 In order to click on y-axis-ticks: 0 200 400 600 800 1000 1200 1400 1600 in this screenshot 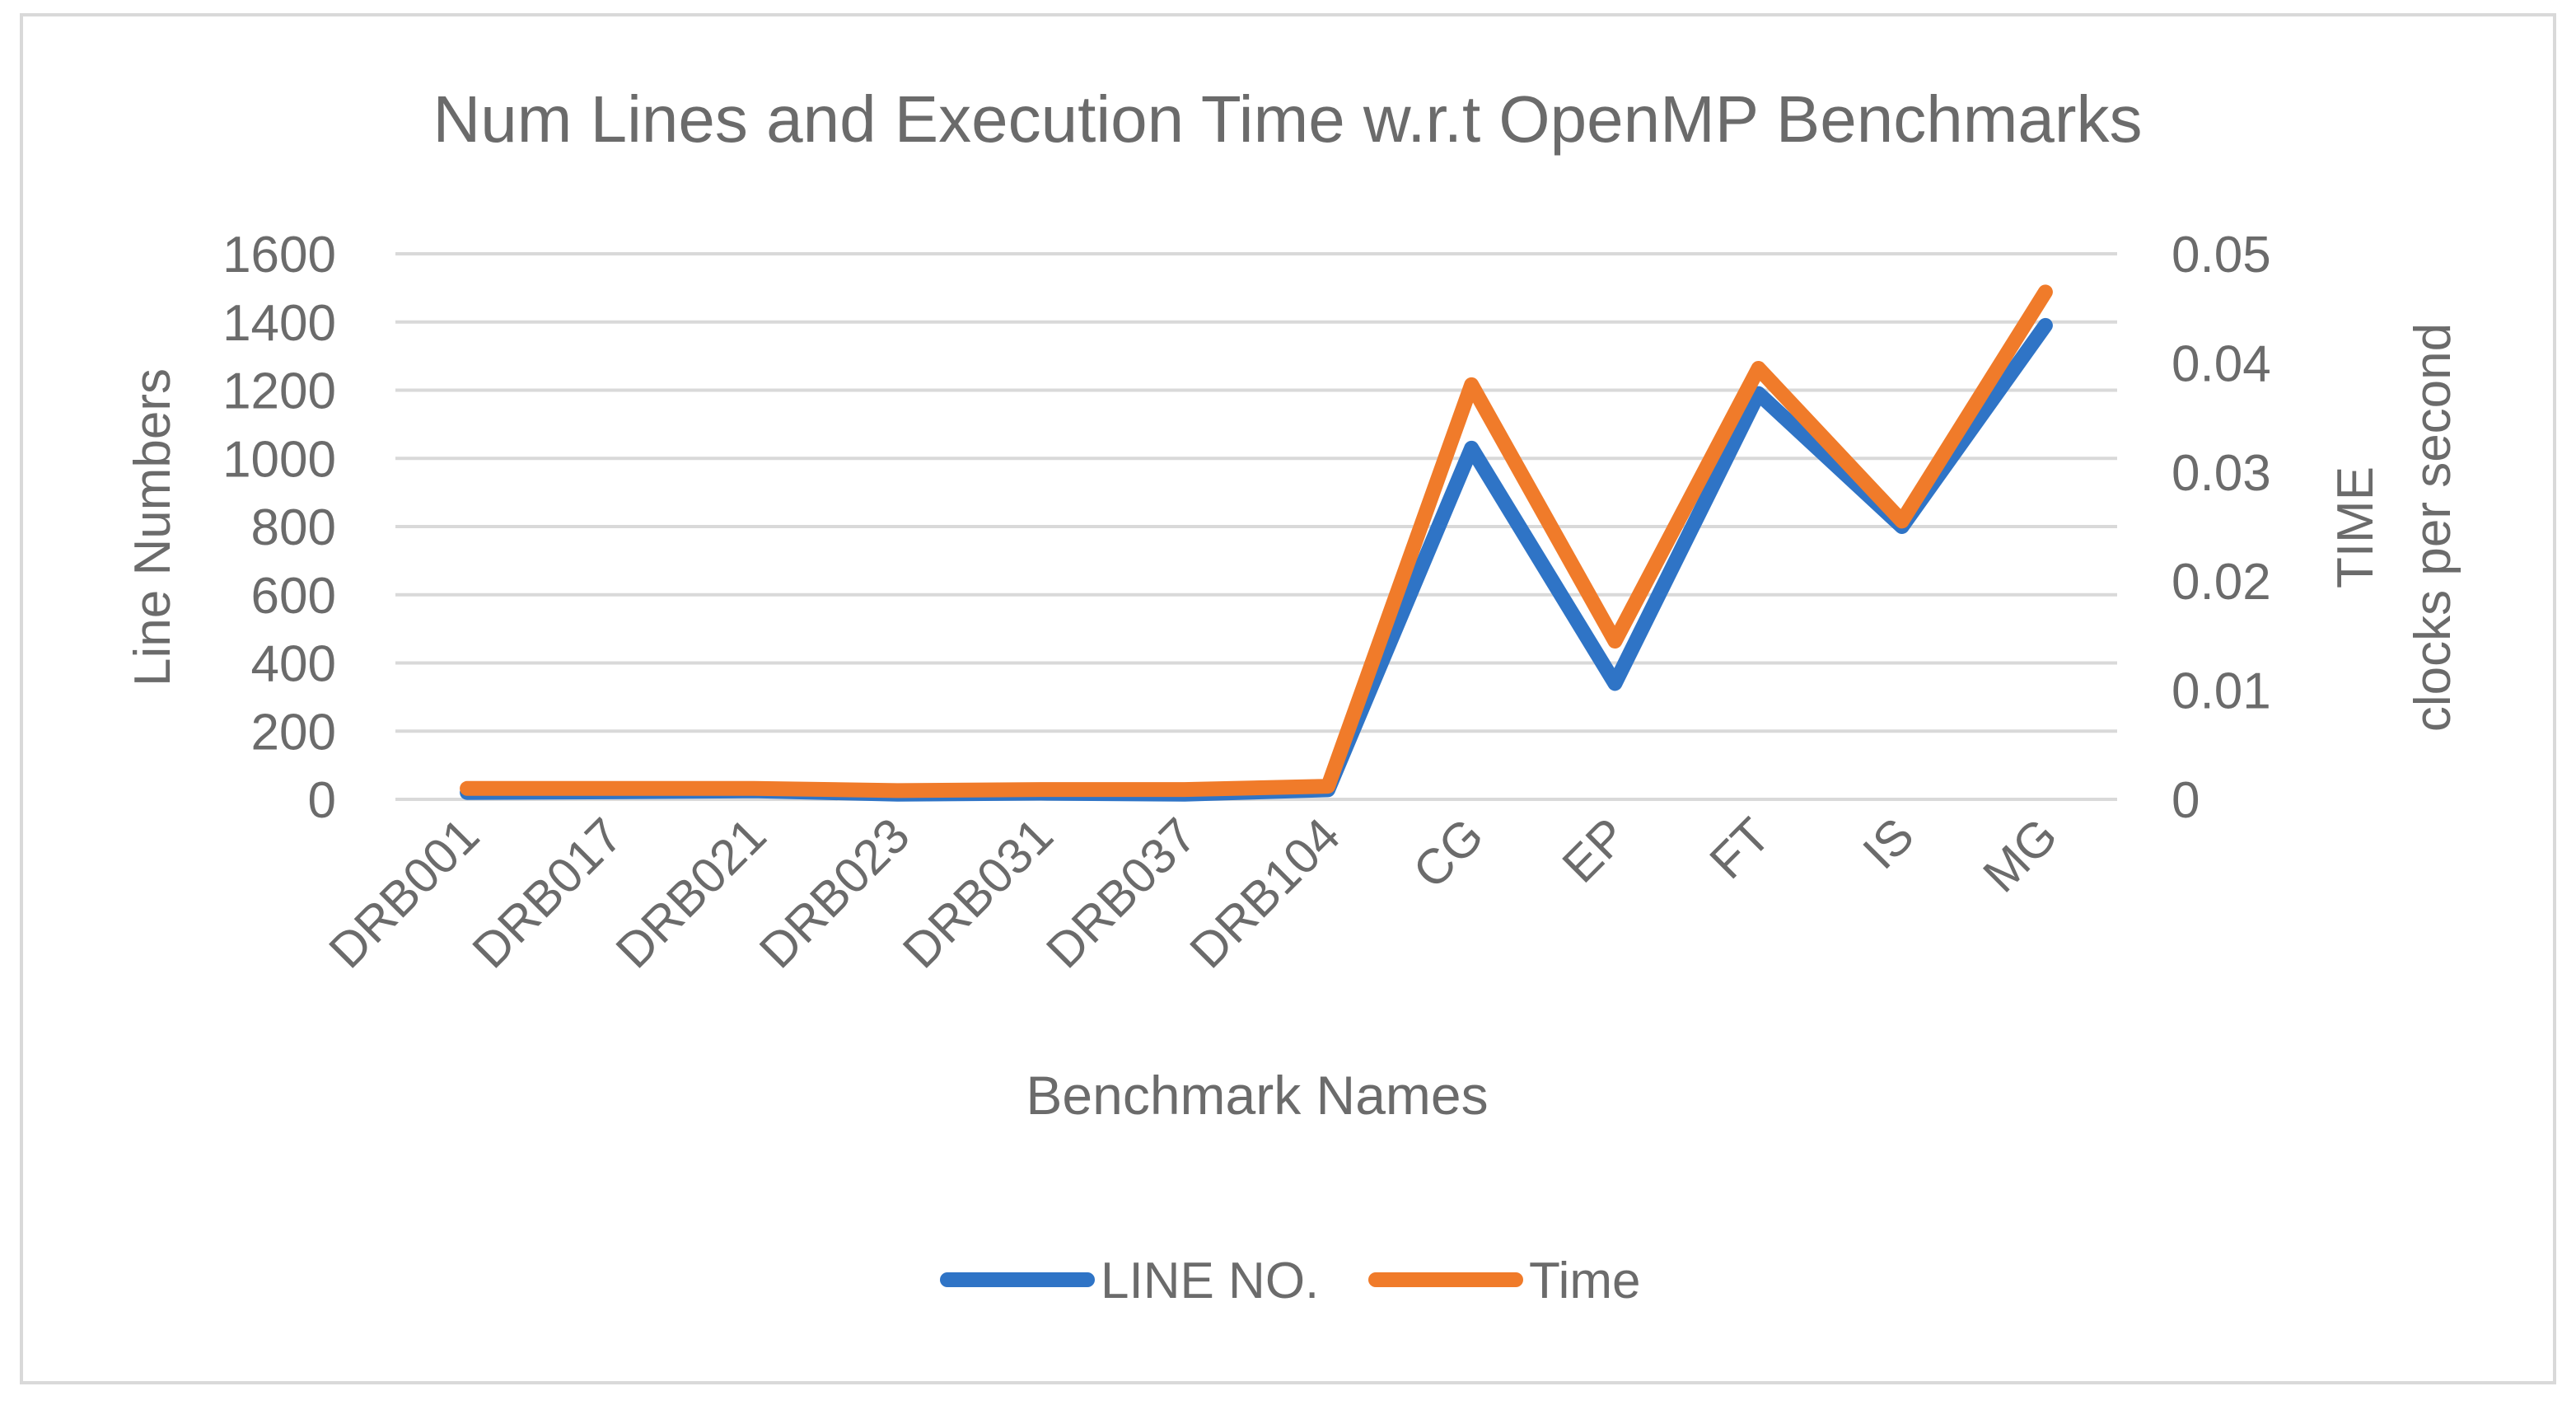, I will do `click(279, 528)`.